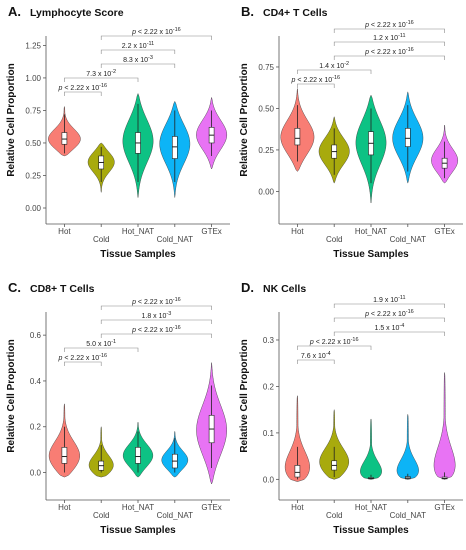 The width and height of the screenshot is (466, 550). Describe the element at coordinates (14, 287) in the screenshot. I see `panel-label: C.` at that location.